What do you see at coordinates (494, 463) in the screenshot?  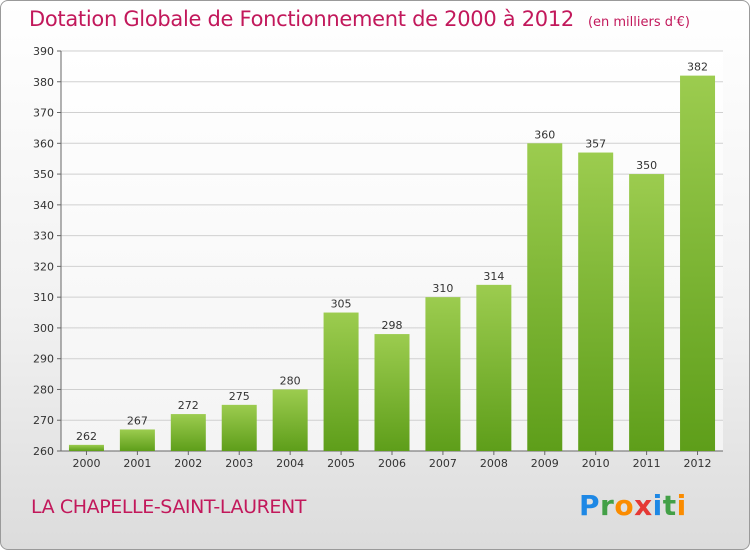 I see `x-tick-label: 2008` at bounding box center [494, 463].